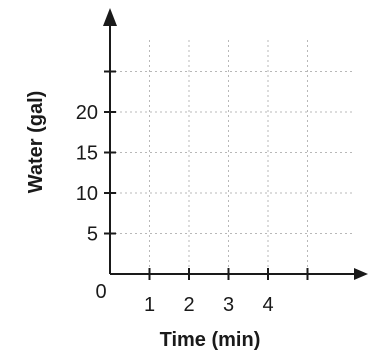 The image size is (382, 361). What do you see at coordinates (188, 305) in the screenshot?
I see `x-tick-label: 2` at bounding box center [188, 305].